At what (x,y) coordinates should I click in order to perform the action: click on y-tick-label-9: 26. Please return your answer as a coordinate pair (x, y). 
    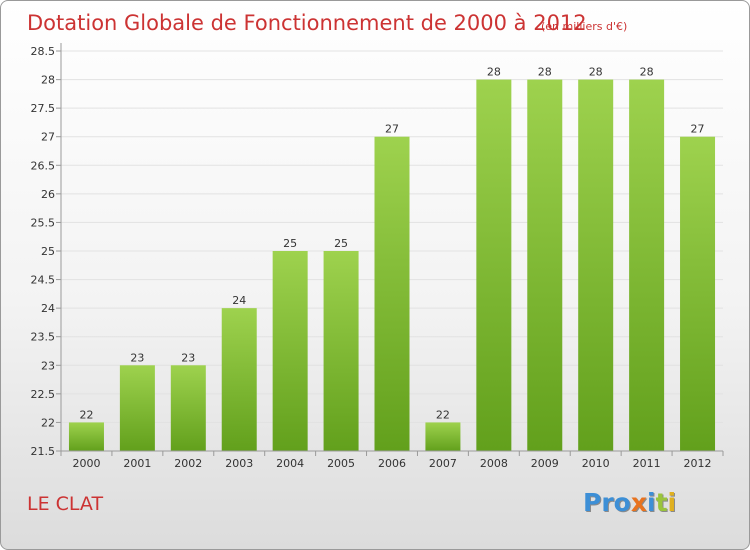
    Looking at the image, I should click on (48, 194).